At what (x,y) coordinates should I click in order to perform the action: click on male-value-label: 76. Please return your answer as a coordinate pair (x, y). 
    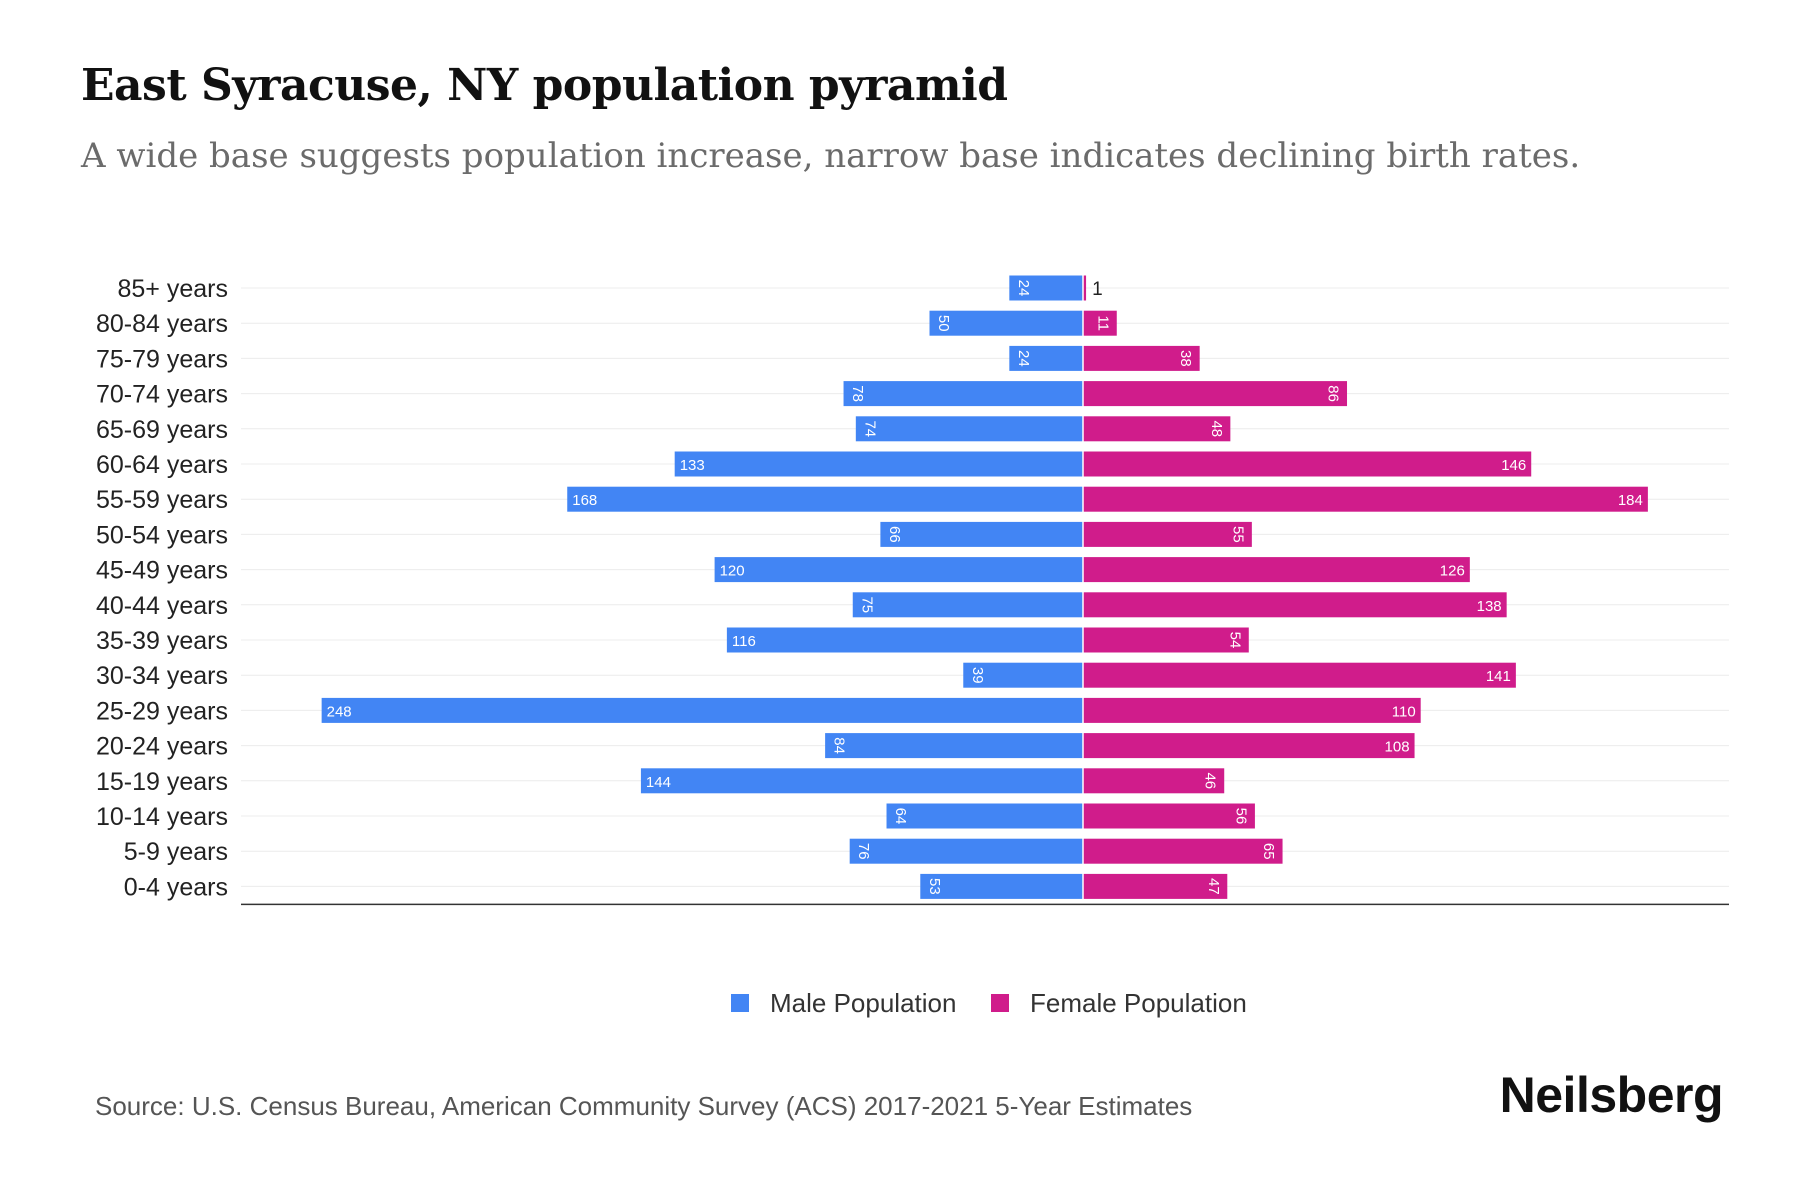
    Looking at the image, I should click on (863, 851).